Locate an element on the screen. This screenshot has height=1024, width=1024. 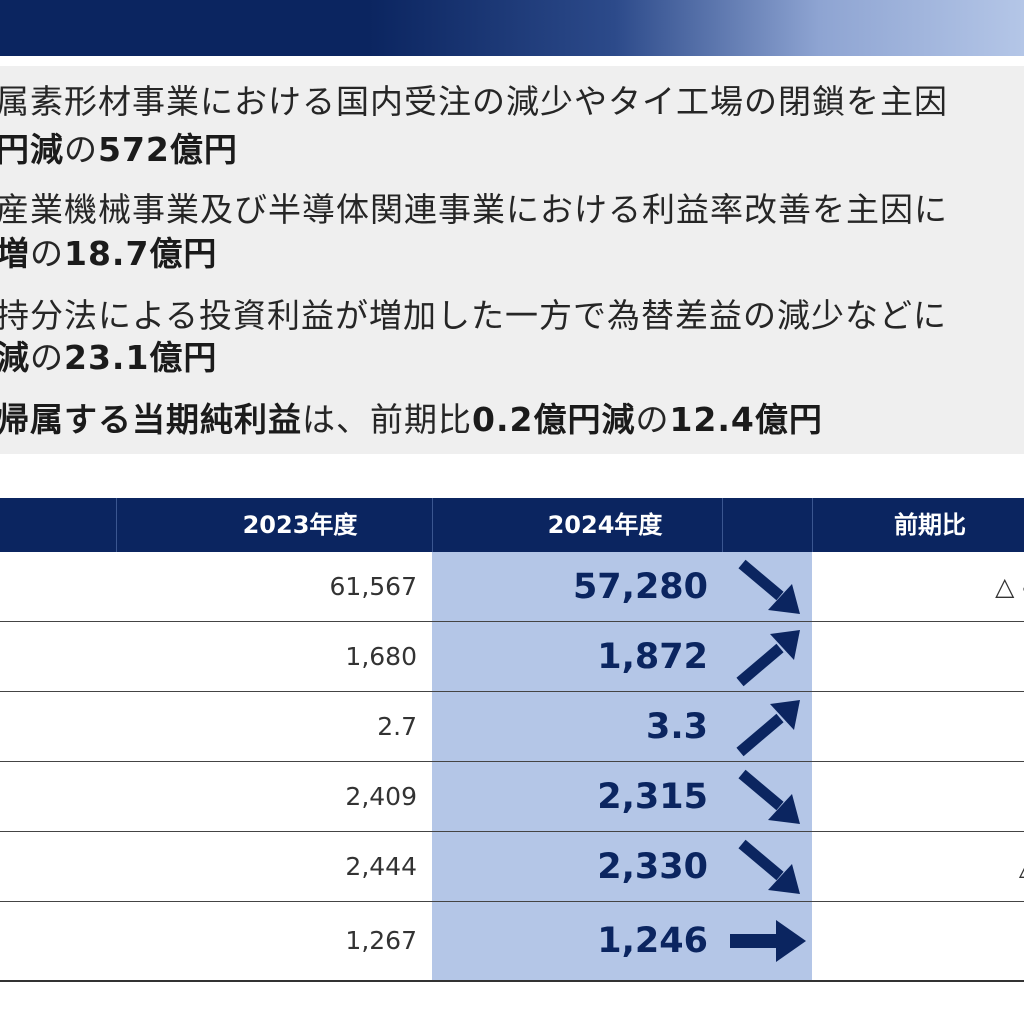
arrow-right-icon is located at coordinates (768, 941).